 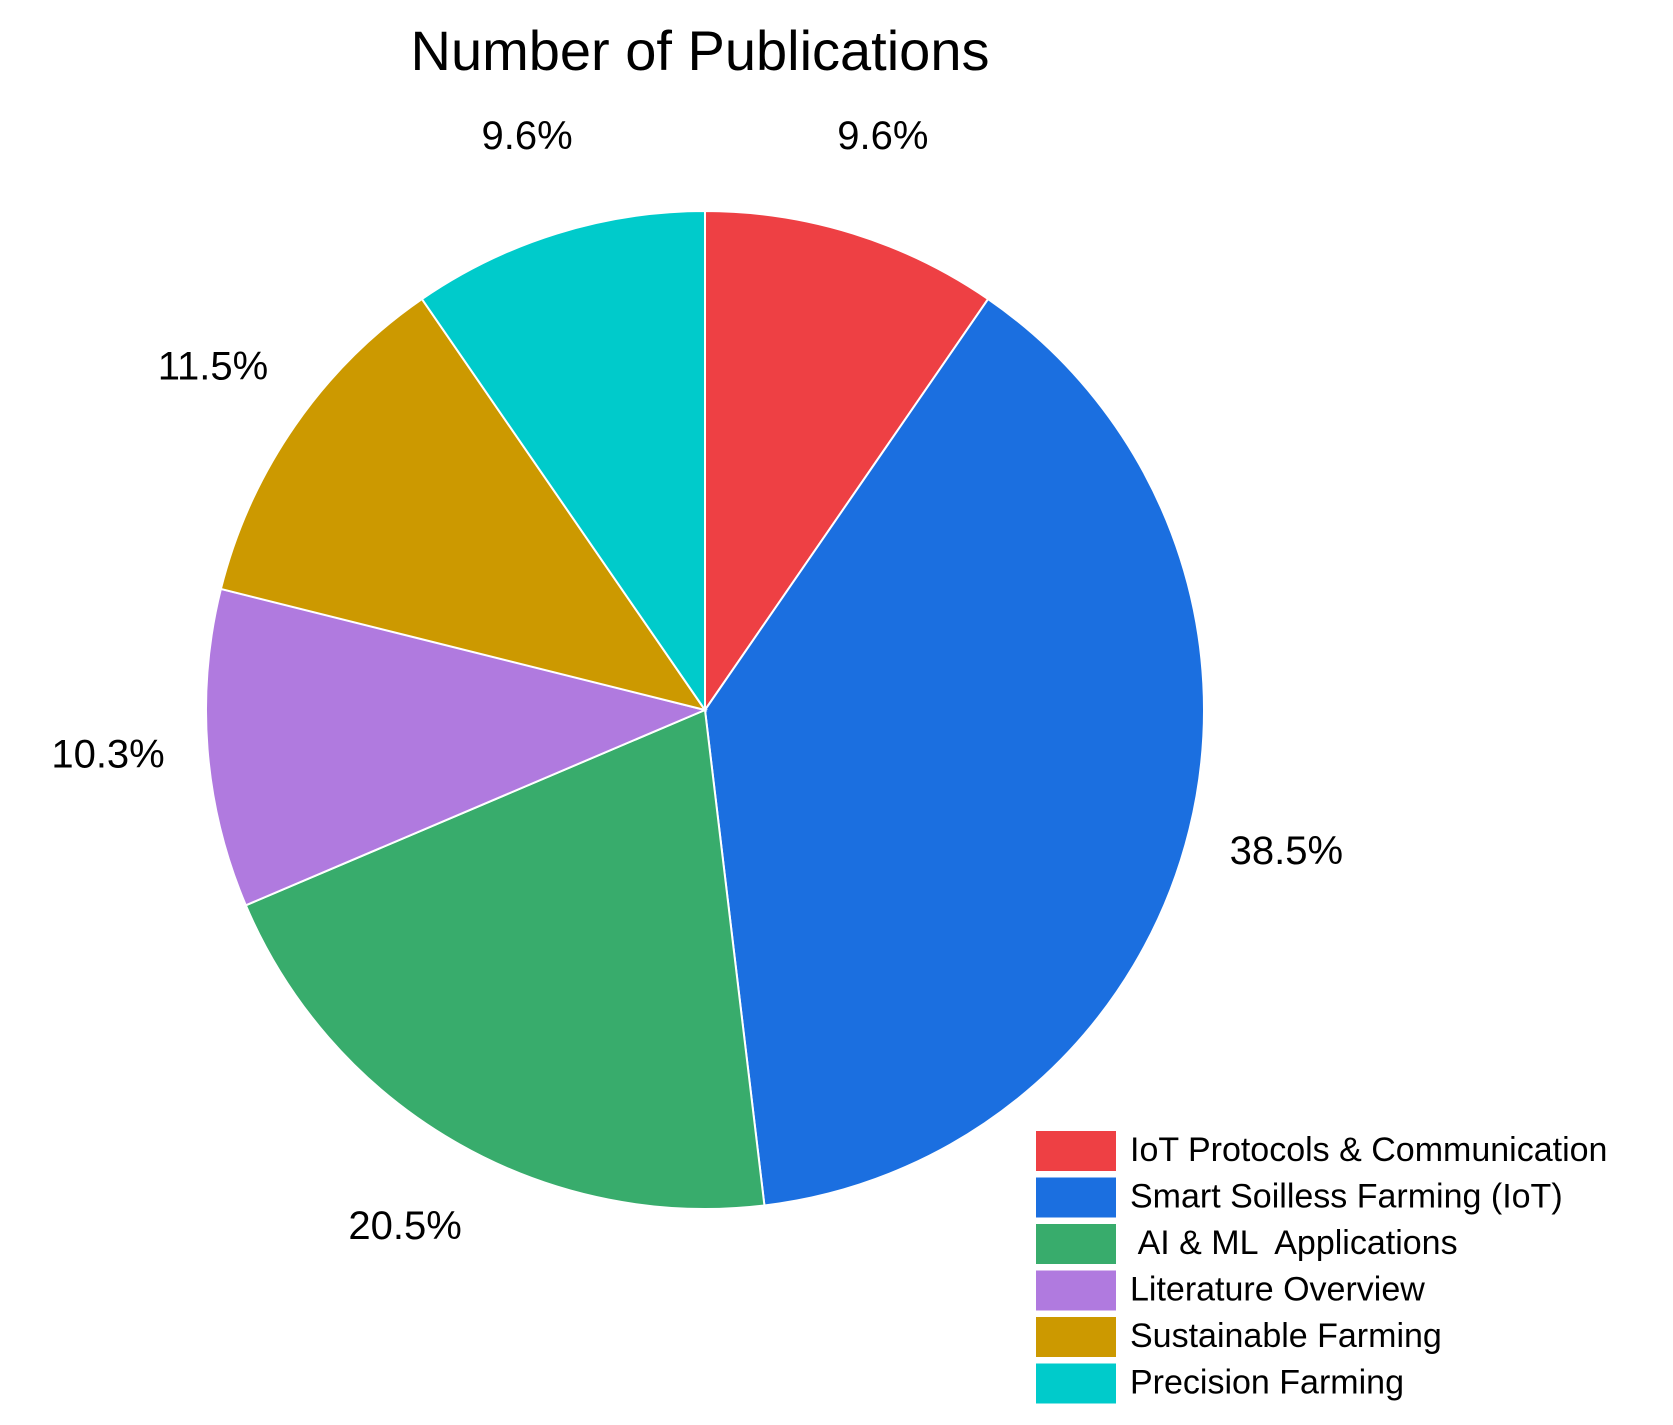 I want to click on legend-label: AI & ML Applications, so click(x=1294, y=1243).